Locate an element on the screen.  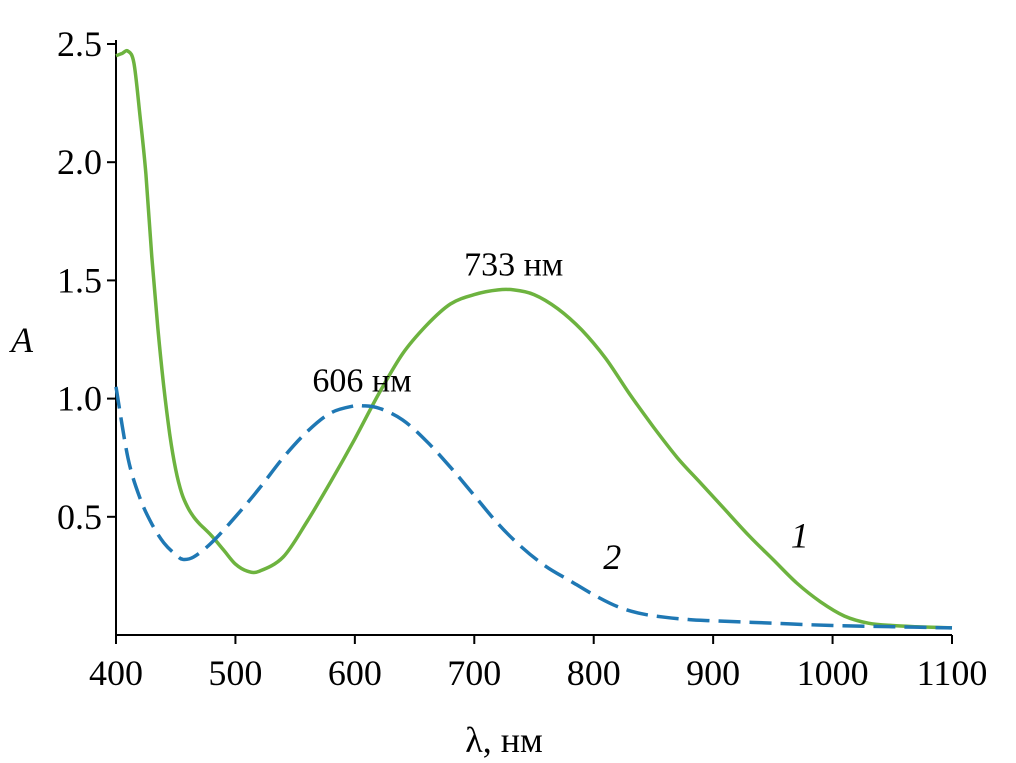
series-2-label: 2 is located at coordinates (612, 557).